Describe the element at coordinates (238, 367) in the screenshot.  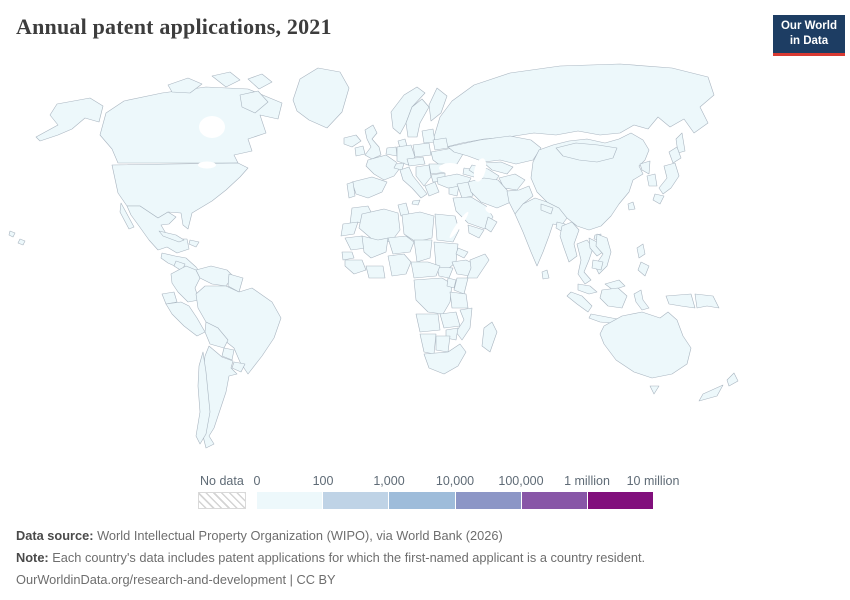
I see `country-uruguay` at that location.